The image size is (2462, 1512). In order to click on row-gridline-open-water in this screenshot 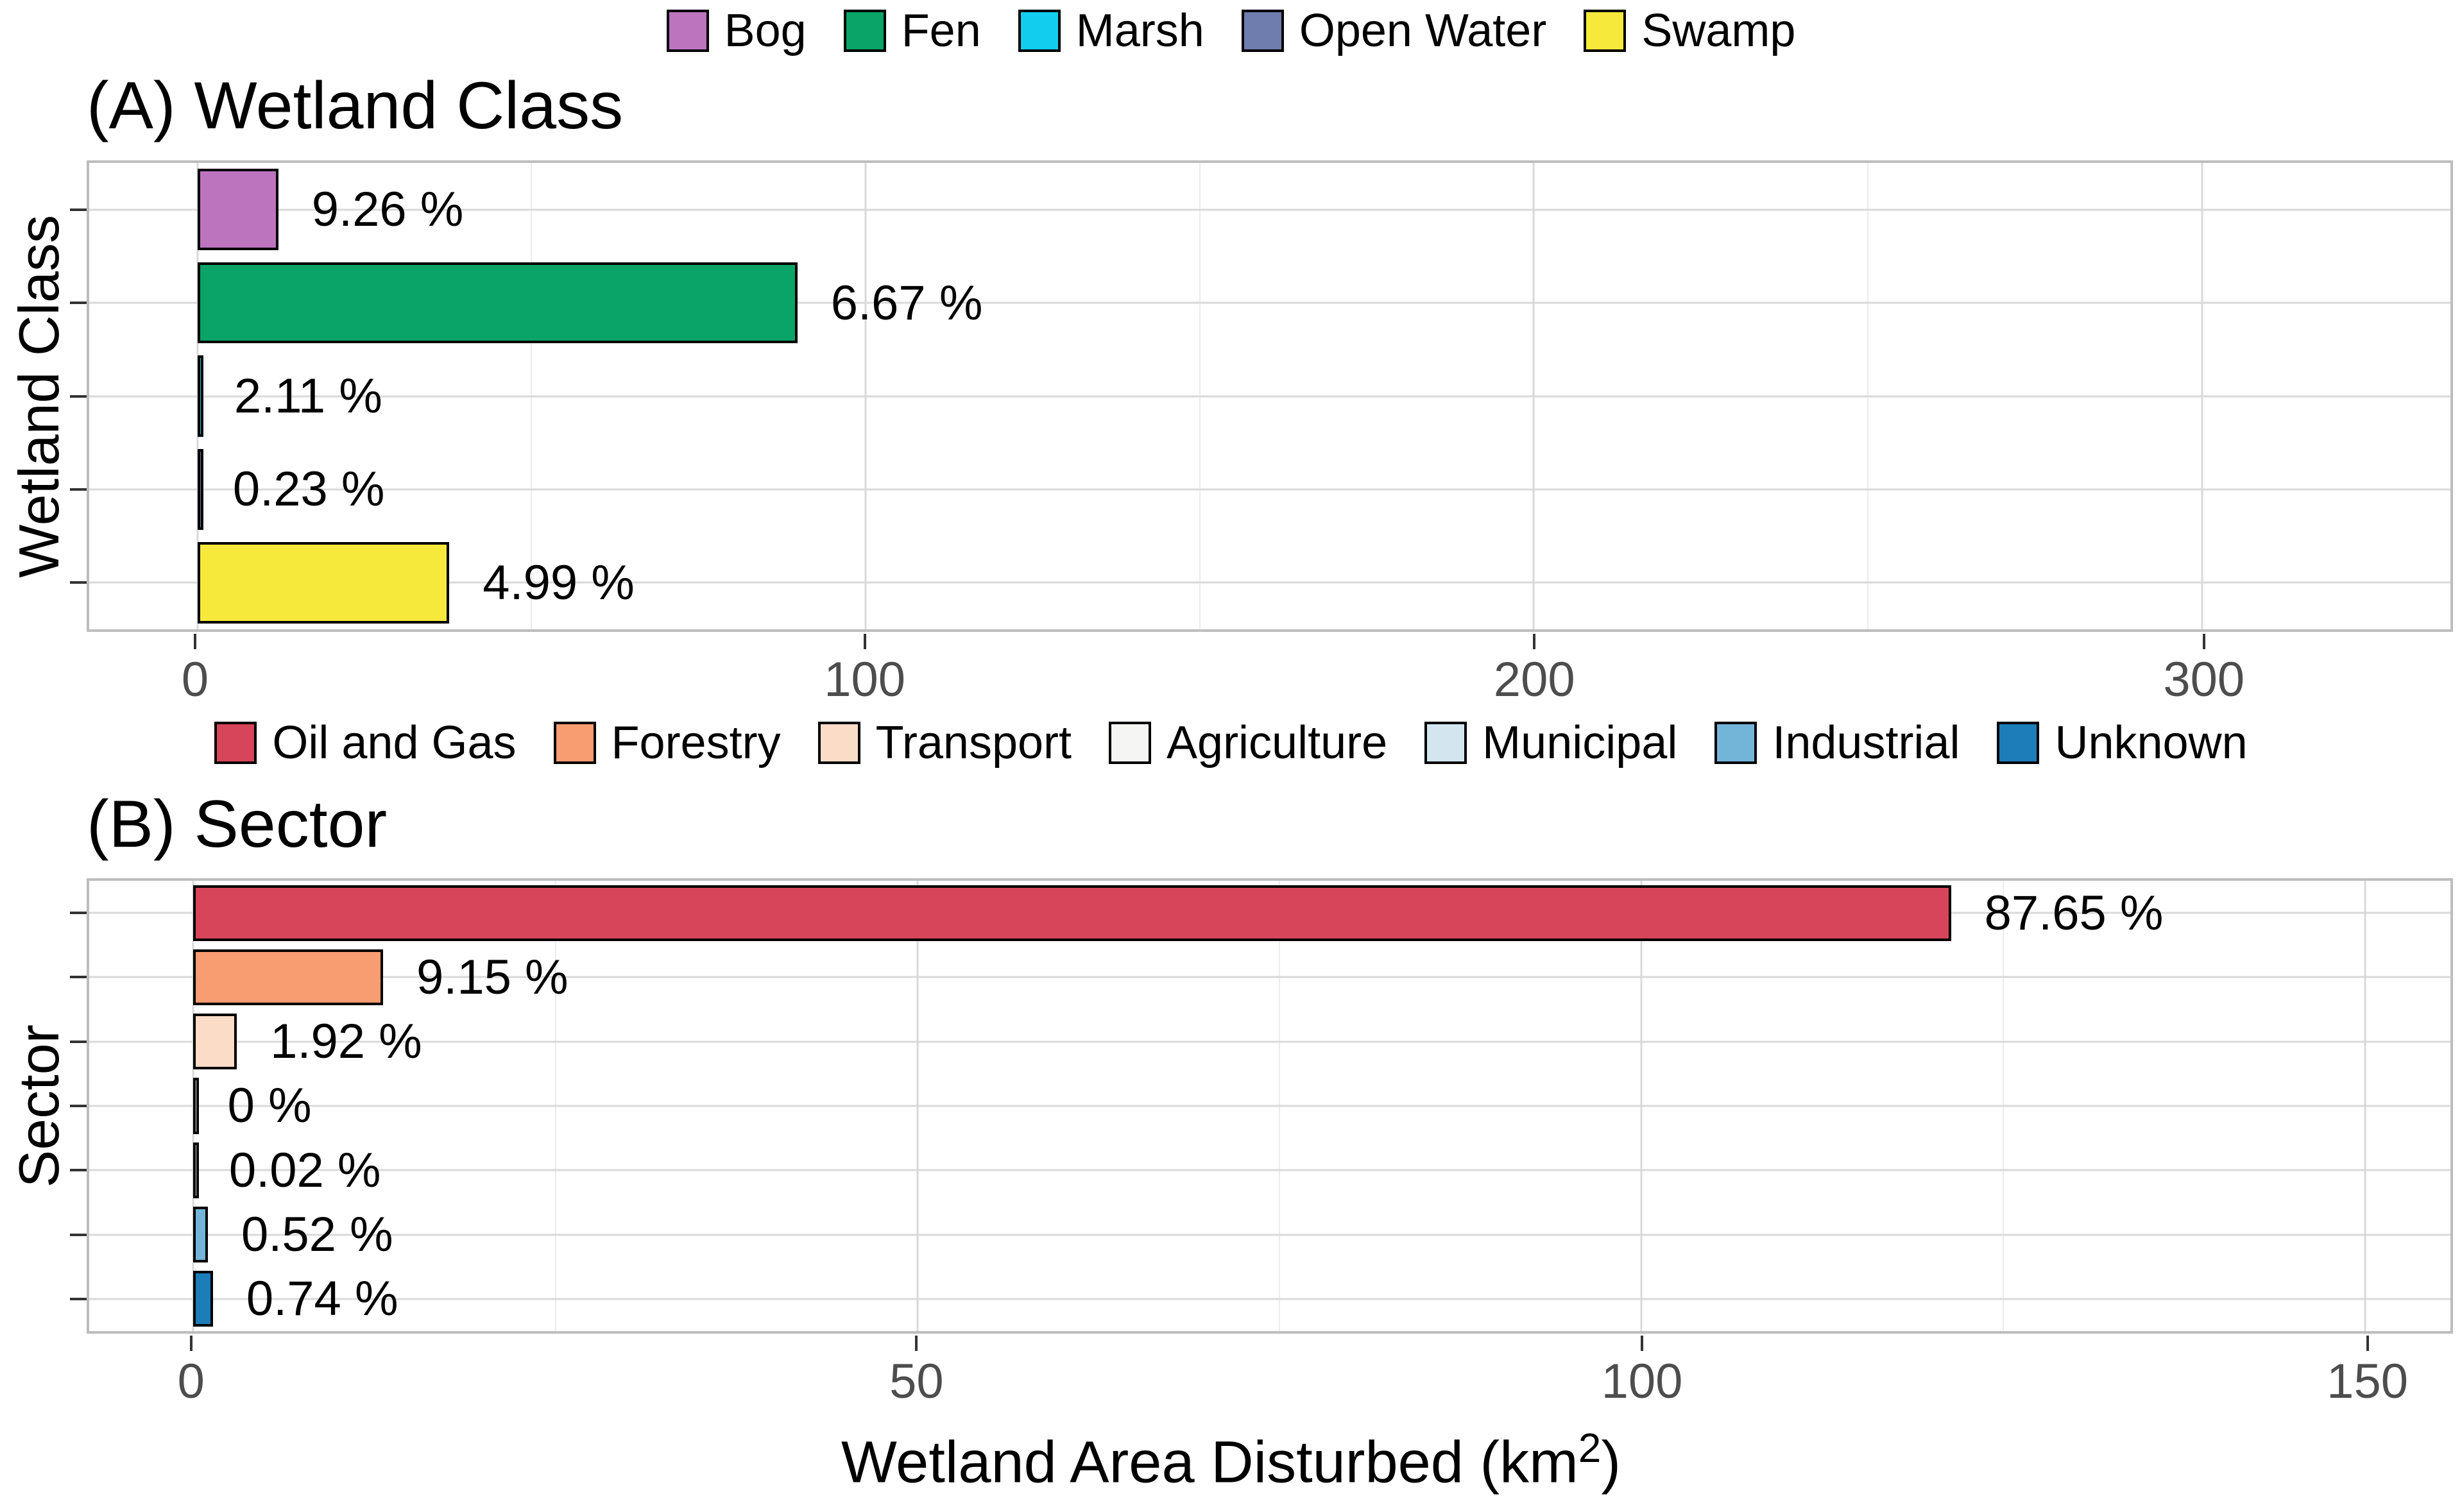, I will do `click(1269, 489)`.